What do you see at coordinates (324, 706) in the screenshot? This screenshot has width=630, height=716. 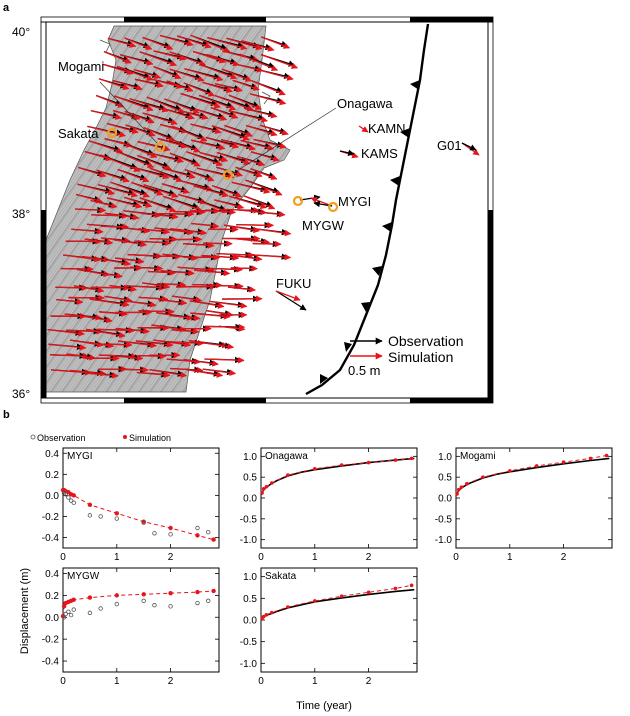 I see `x-axis-label: Time (year)` at bounding box center [324, 706].